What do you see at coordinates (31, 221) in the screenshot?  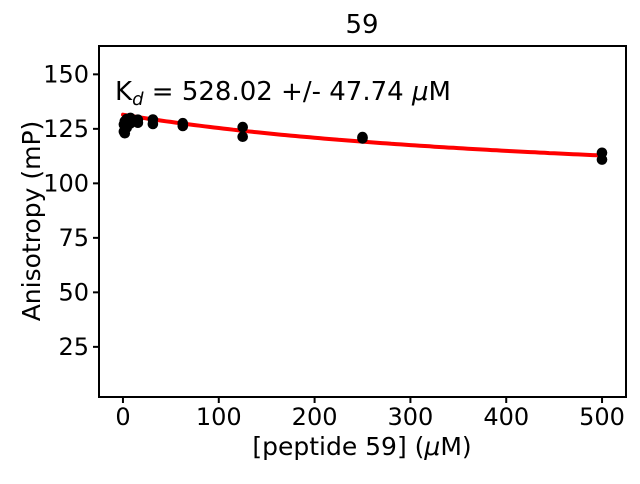 I see `y-axis-label: Anisotropy (mP)` at bounding box center [31, 221].